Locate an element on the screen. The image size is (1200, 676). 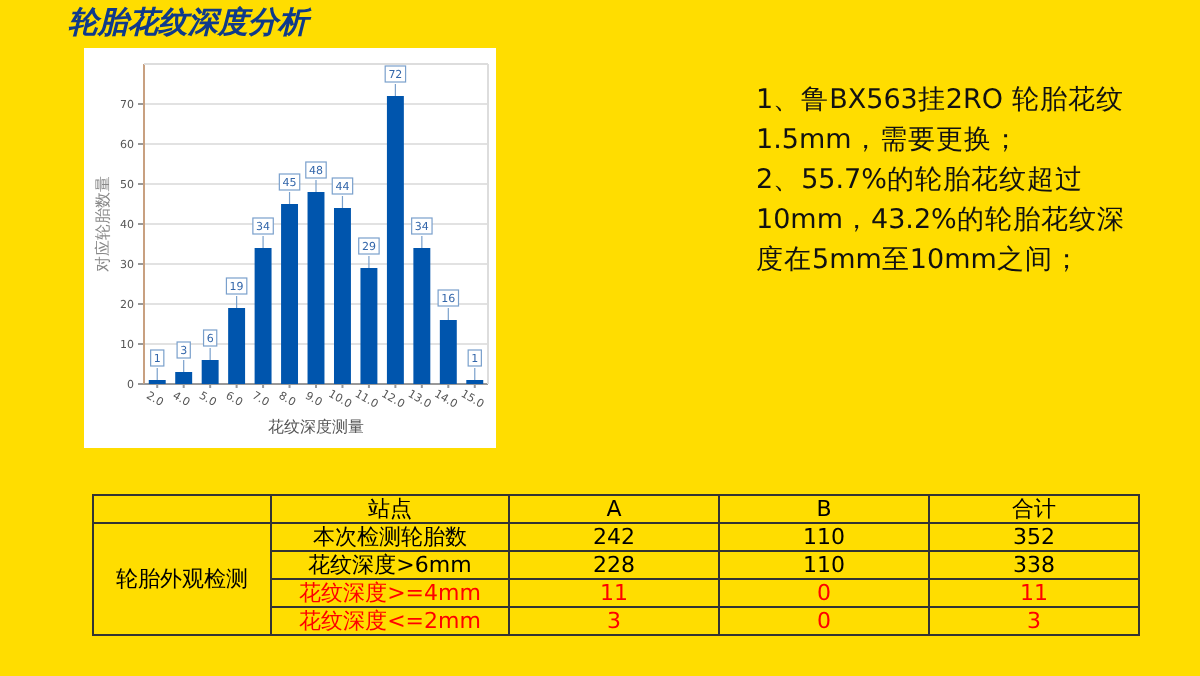
text: 338 is located at coordinates (1034, 565).